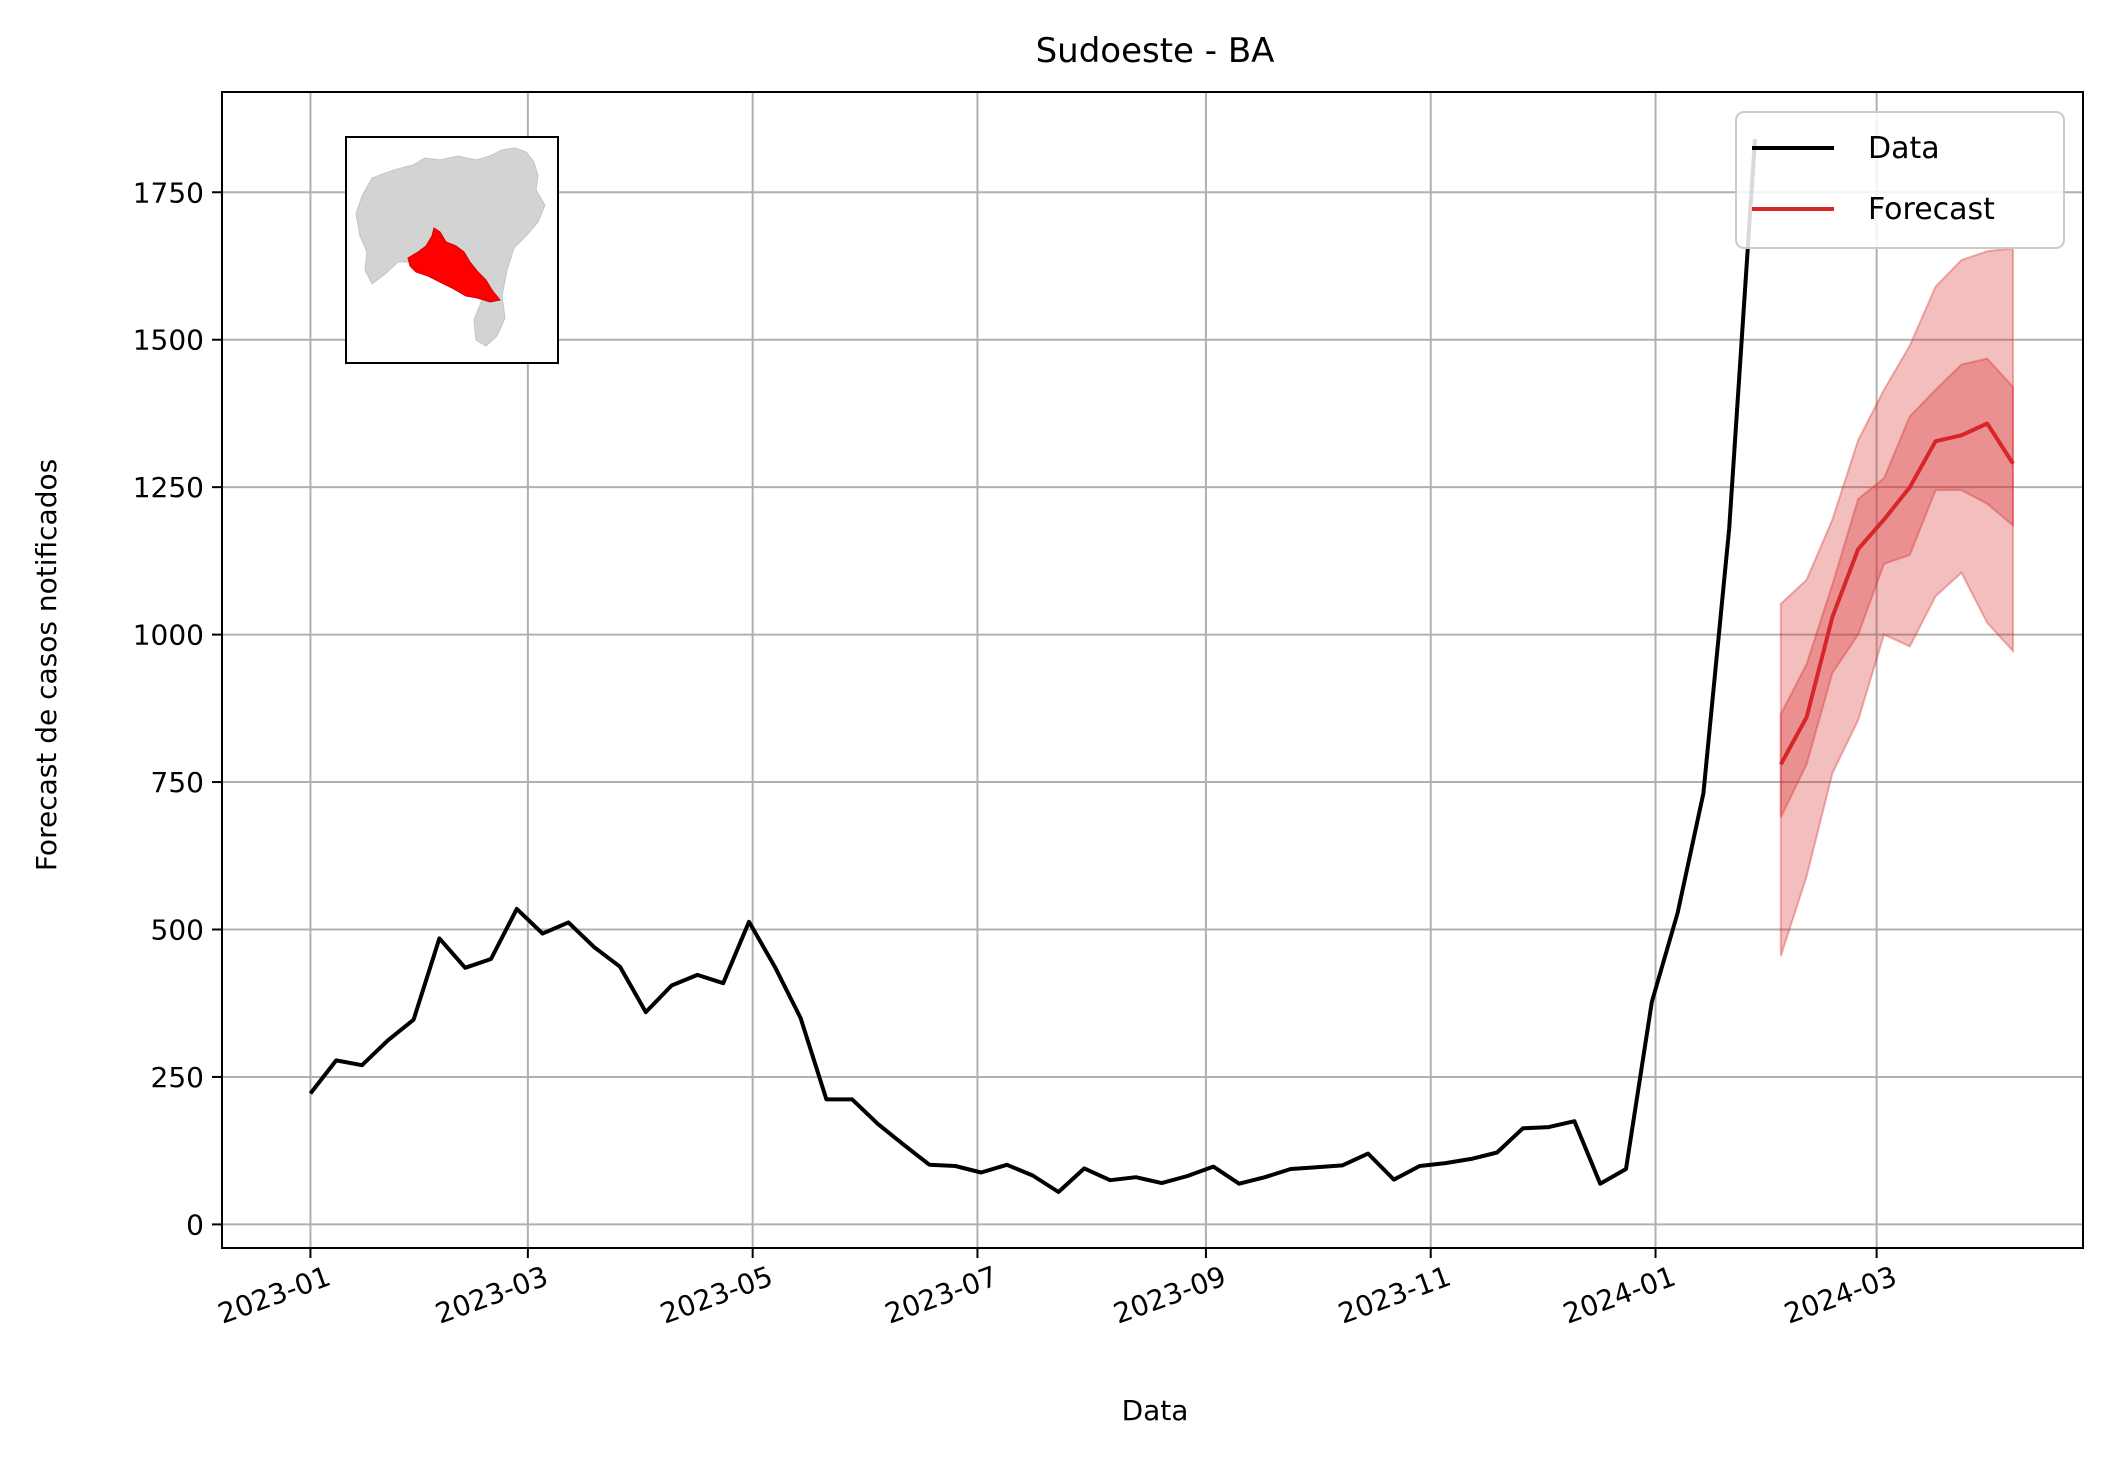  What do you see at coordinates (1155, 51) in the screenshot?
I see `chart-title: Sudoeste - BA` at bounding box center [1155, 51].